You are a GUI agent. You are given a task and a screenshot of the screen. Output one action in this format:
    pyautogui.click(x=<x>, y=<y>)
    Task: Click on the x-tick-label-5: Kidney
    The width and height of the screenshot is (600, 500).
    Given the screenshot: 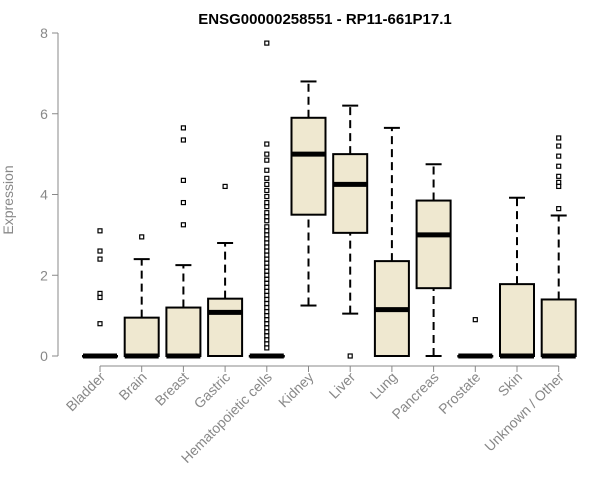 What is the action you would take?
    pyautogui.click(x=296, y=390)
    